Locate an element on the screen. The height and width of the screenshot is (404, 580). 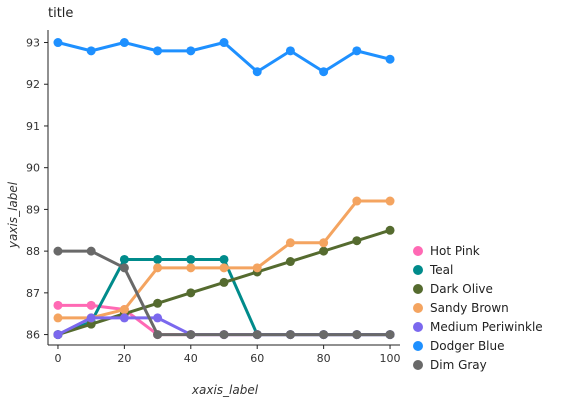
y-tick-label: 90 is located at coordinates (33, 168).